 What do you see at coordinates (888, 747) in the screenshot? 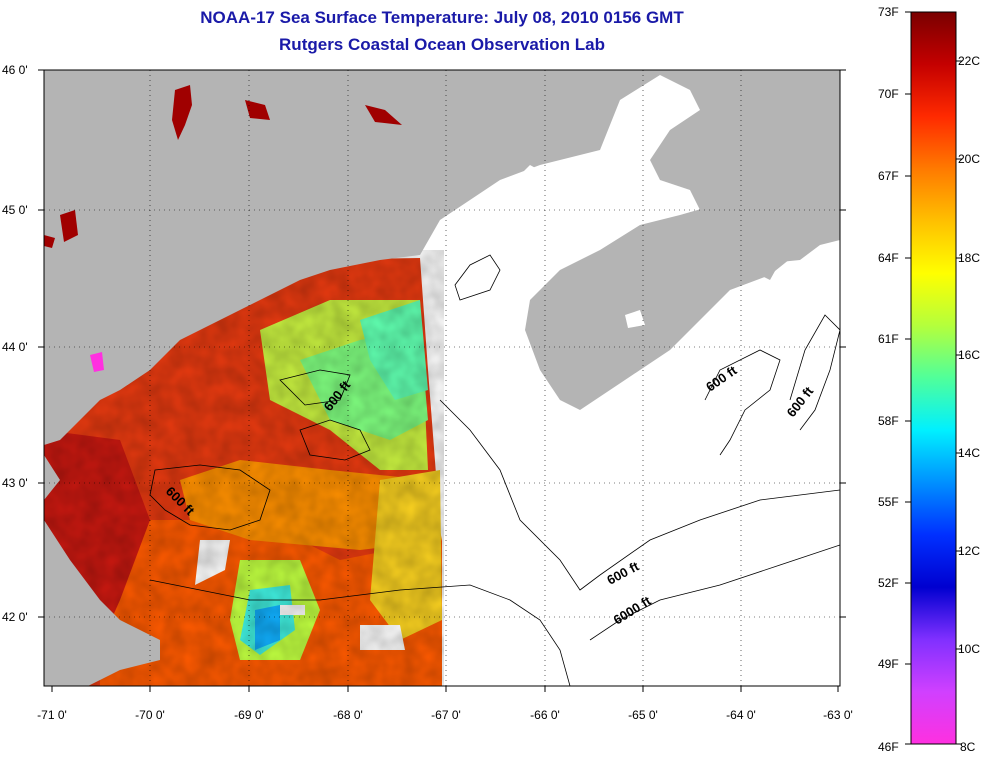
I see `colorbar-label-f: 46F` at bounding box center [888, 747].